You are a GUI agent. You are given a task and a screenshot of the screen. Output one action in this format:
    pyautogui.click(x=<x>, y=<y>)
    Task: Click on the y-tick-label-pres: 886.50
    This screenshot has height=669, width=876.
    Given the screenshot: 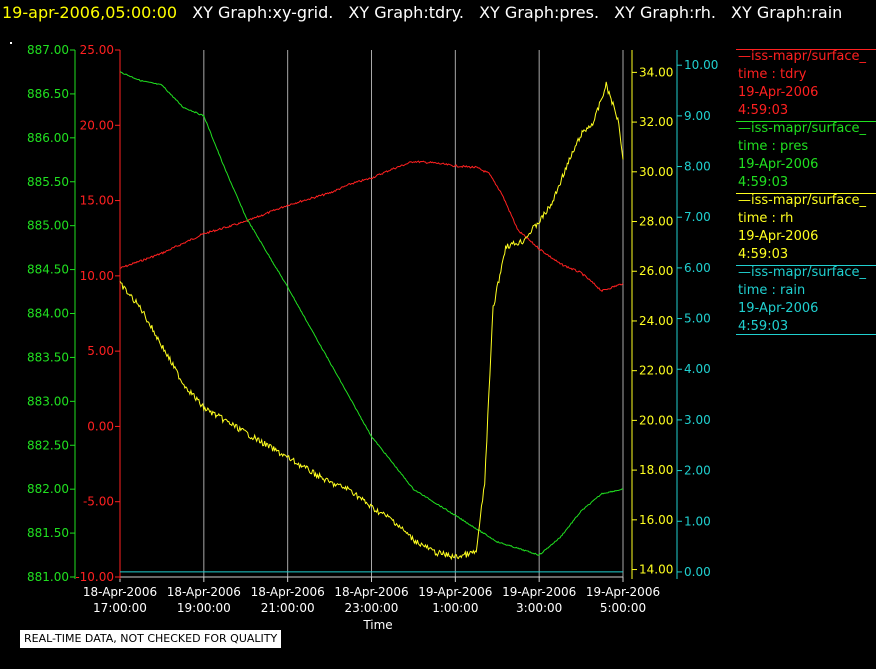 What is the action you would take?
    pyautogui.click(x=48, y=94)
    